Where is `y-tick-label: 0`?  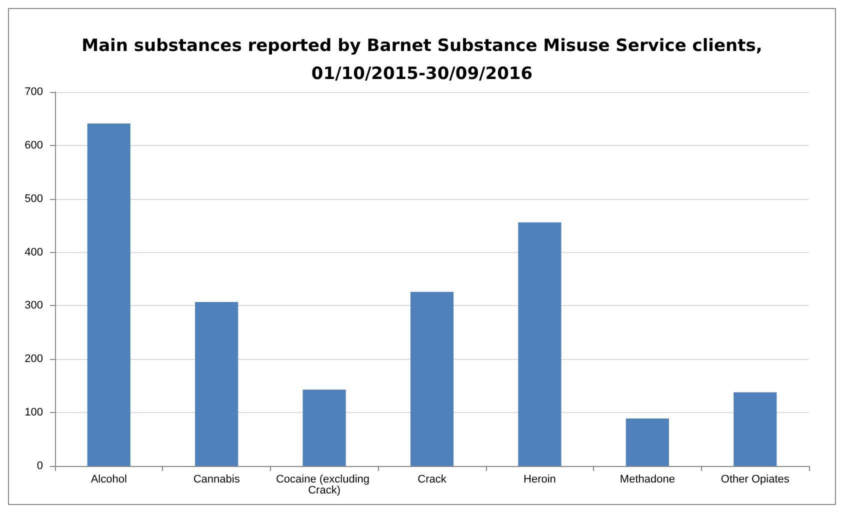
y-tick-label: 0 is located at coordinates (39, 466).